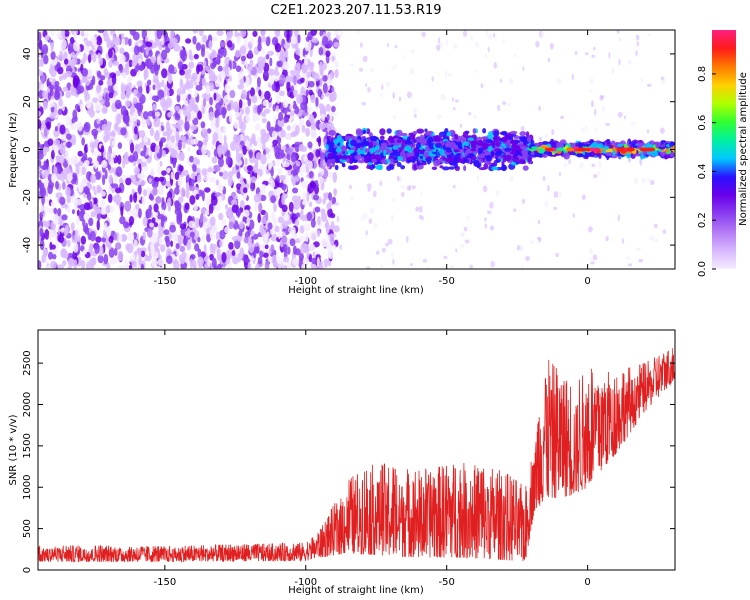 Image resolution: width=750 pixels, height=600 pixels. What do you see at coordinates (13, 150) in the screenshot?
I see `heatmap-y-label: Frequency (Hz)` at bounding box center [13, 150].